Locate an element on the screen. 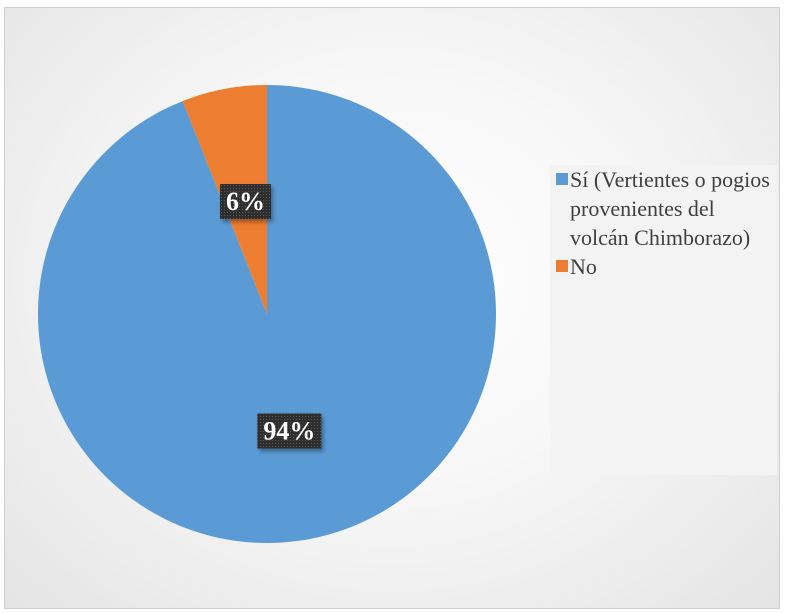  data-label-box-no is located at coordinates (246, 202).